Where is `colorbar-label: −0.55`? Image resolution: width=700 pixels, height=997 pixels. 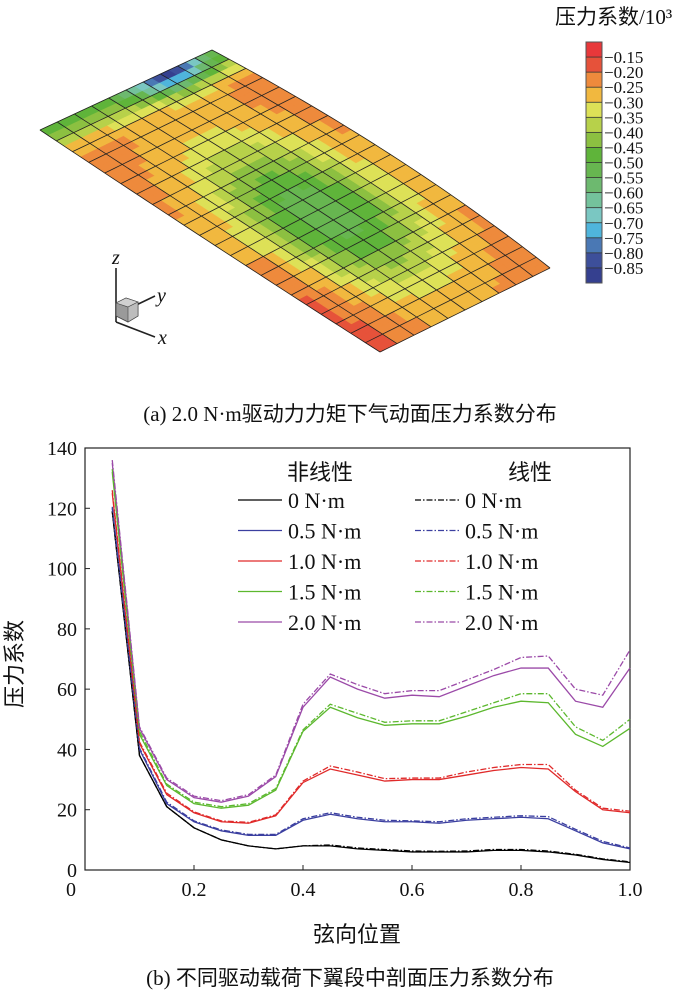
colorbar-label: −0.55 is located at coordinates (623, 178).